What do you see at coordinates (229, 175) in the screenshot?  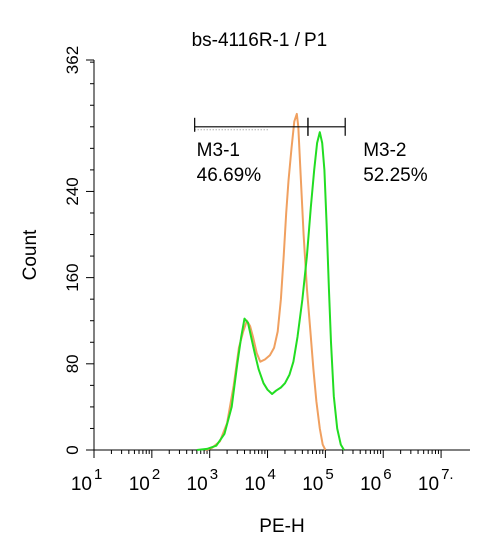 I see `gate-1-percent: 46.69%` at bounding box center [229, 175].